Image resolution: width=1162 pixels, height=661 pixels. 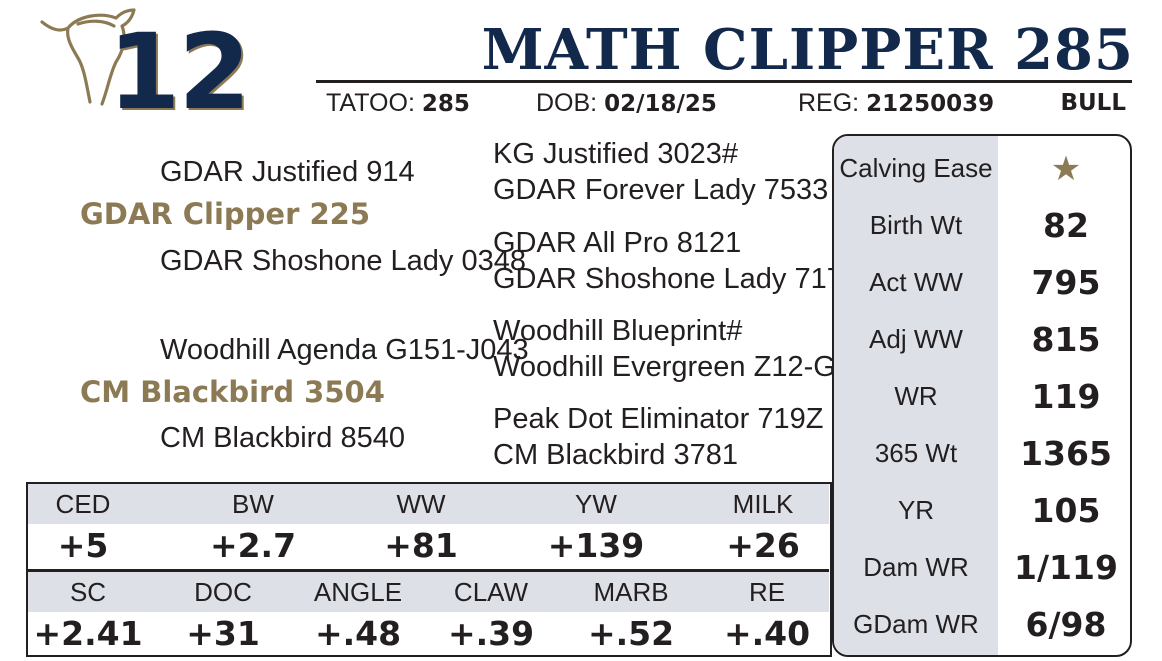 I want to click on reg-info: REG: 21250039, so click(x=896, y=103).